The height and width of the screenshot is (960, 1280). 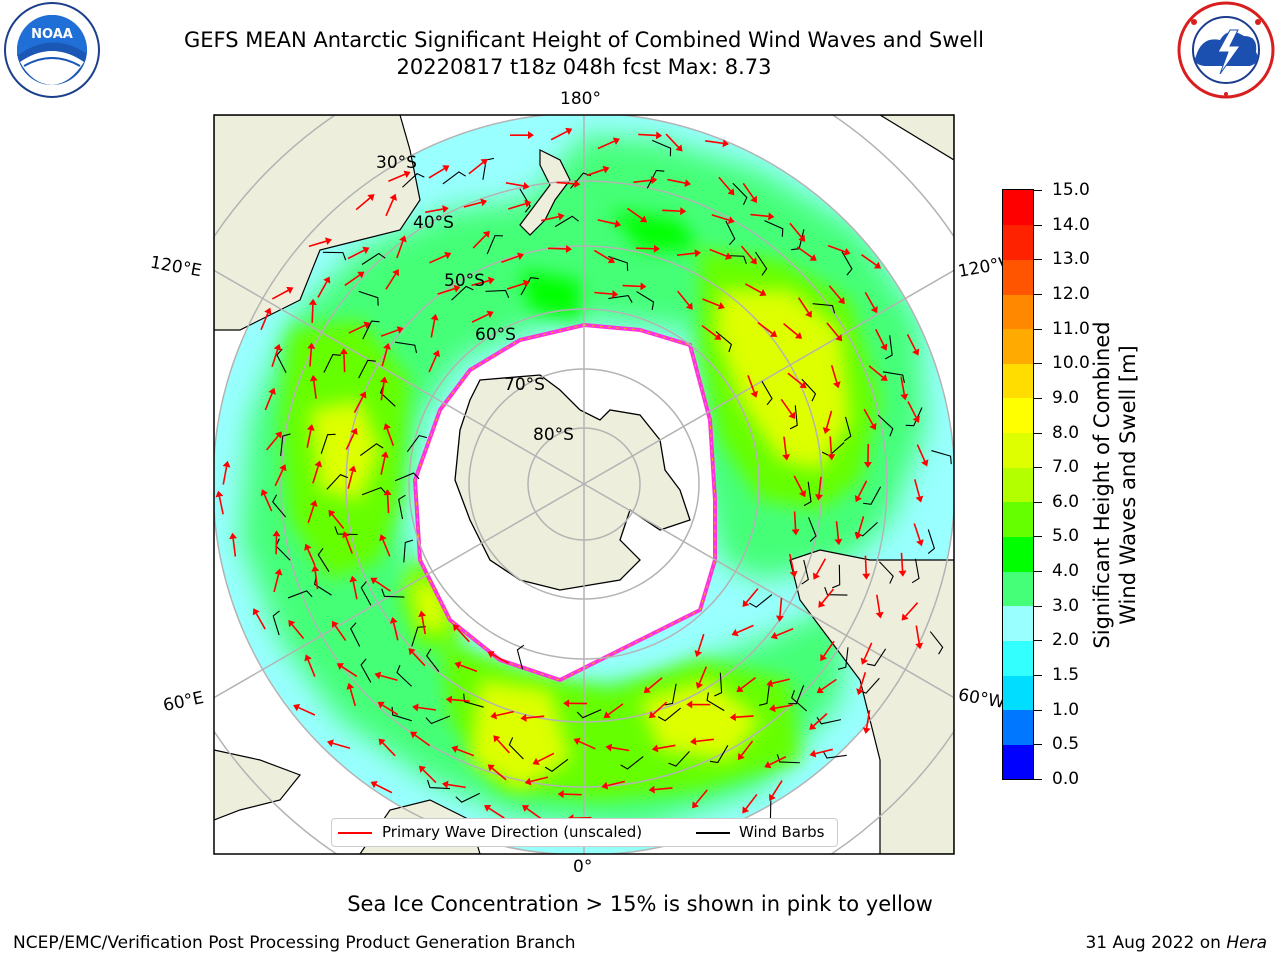 What do you see at coordinates (1066, 779) in the screenshot?
I see `colorbar-tick-label: 0.0` at bounding box center [1066, 779].